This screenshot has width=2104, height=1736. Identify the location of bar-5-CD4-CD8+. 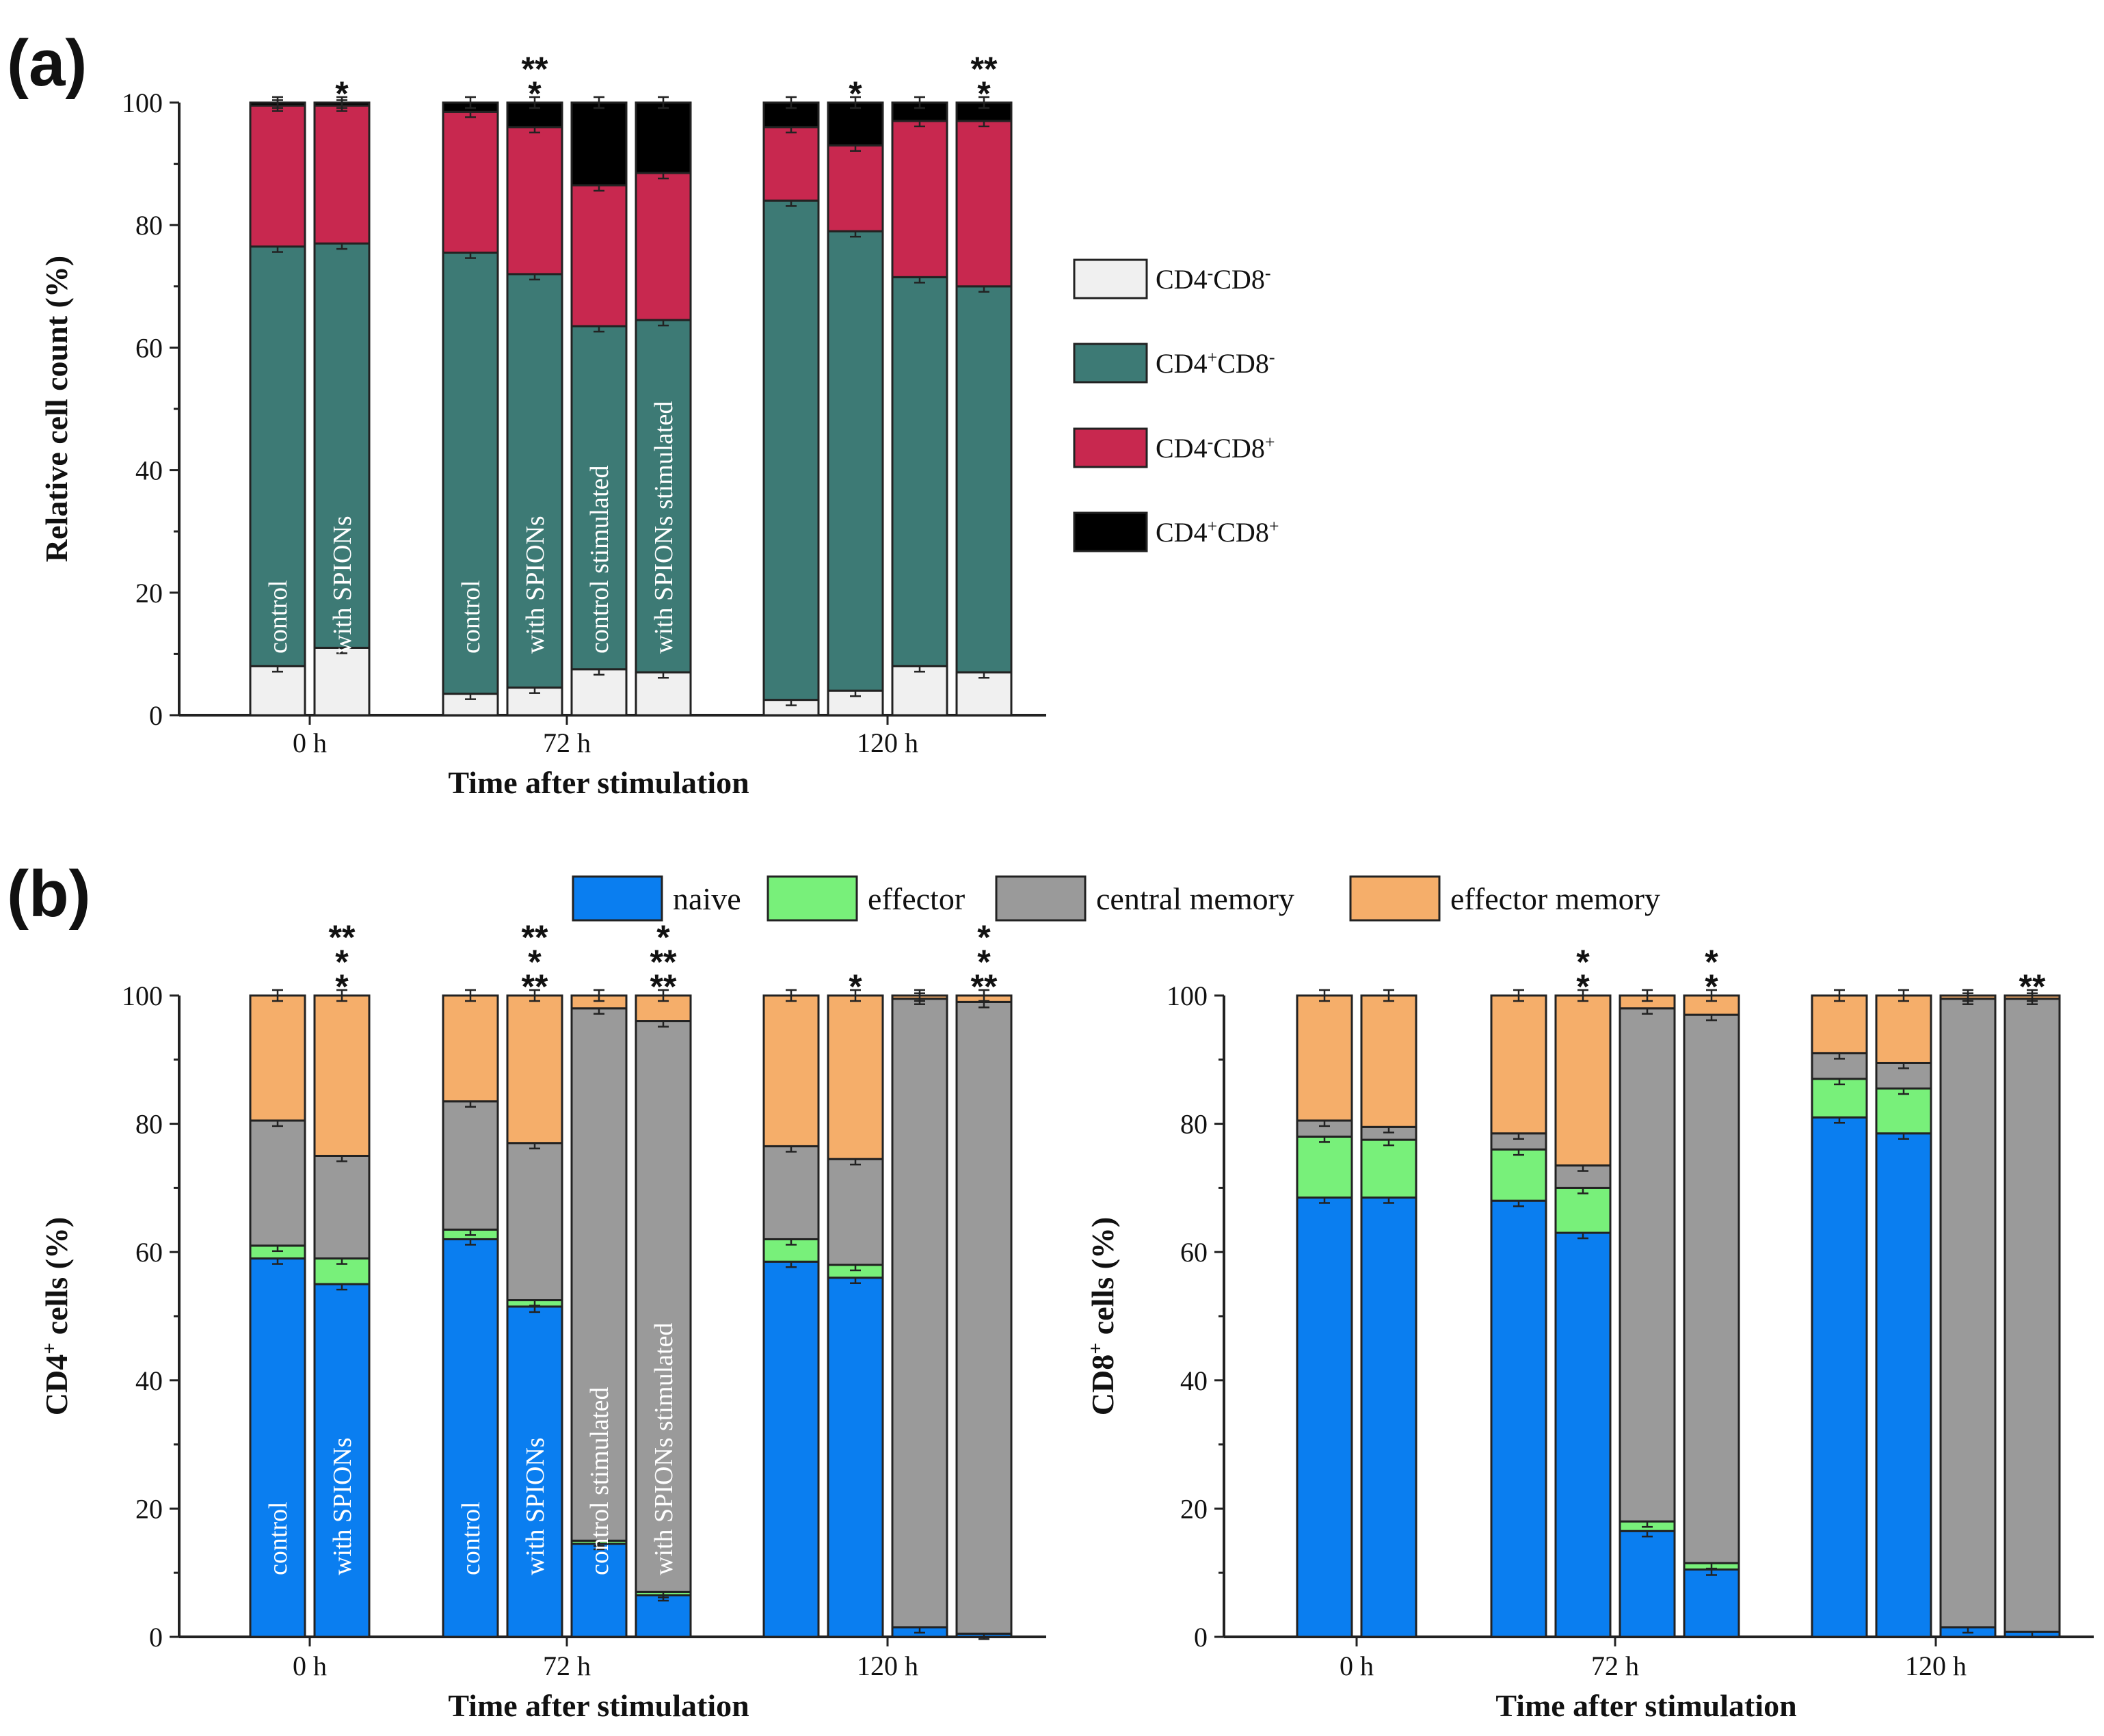
(663, 246).